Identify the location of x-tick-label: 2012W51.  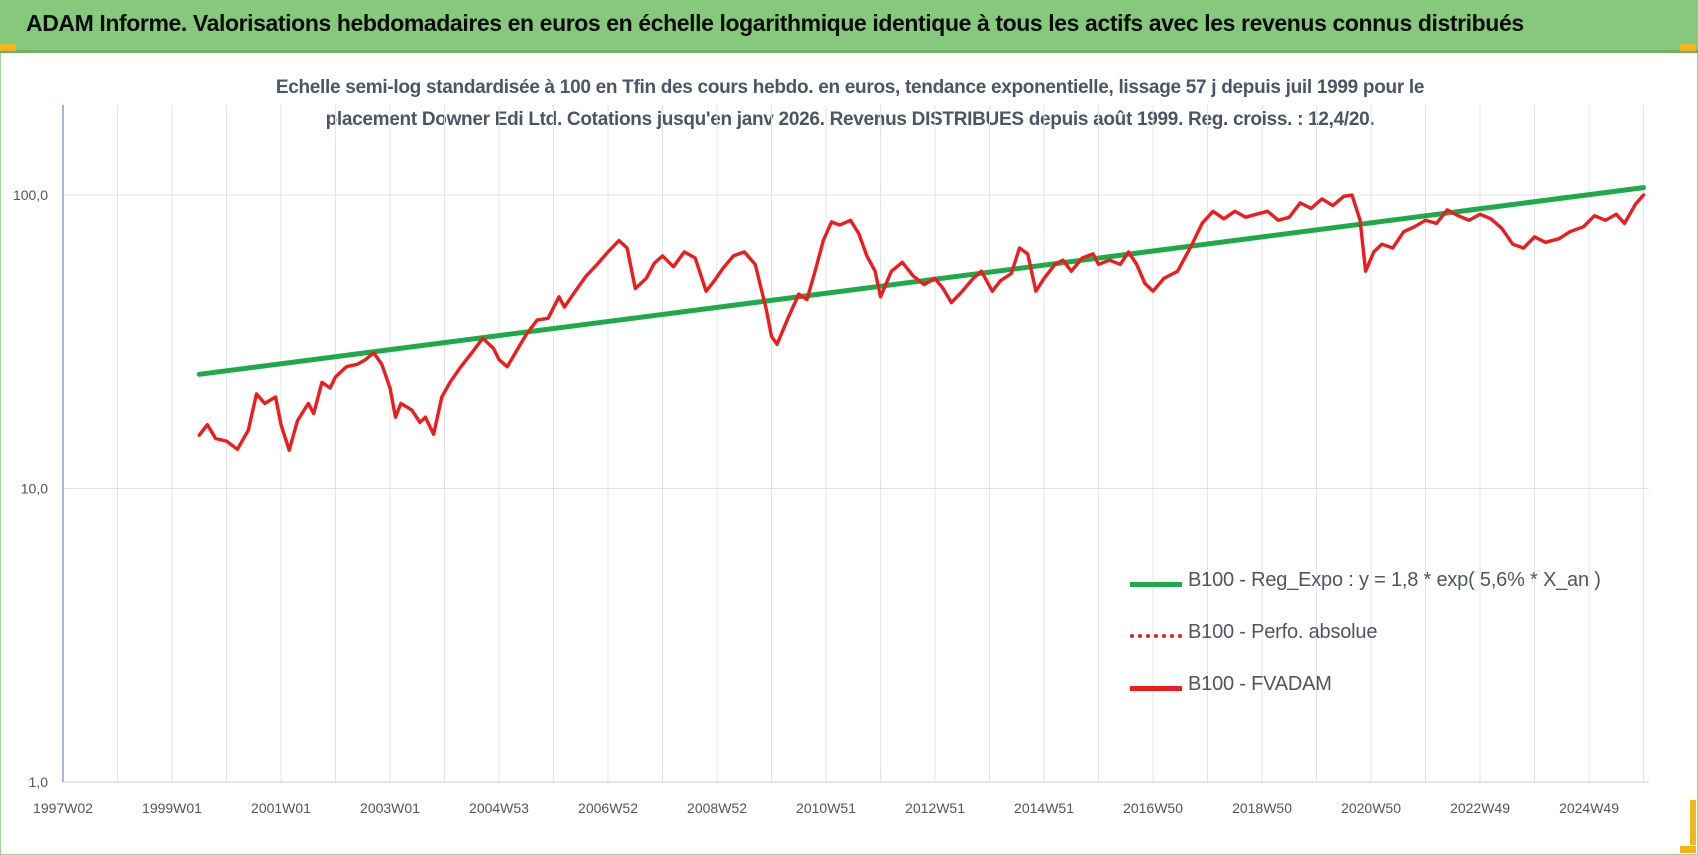
(935, 808).